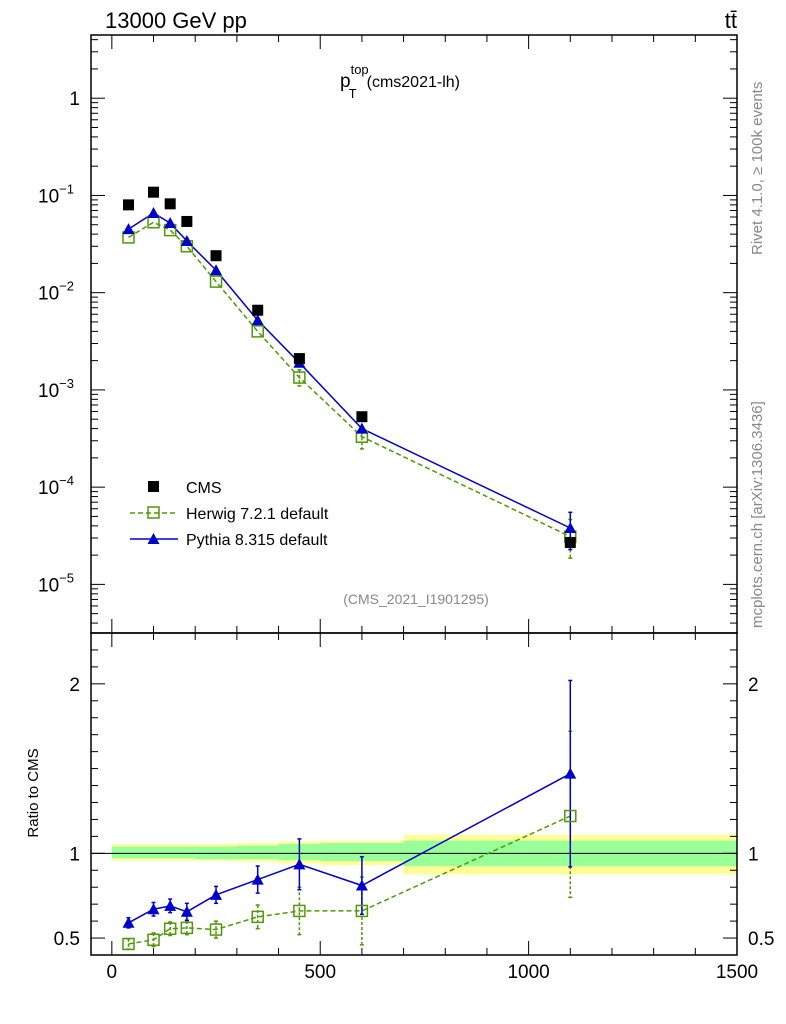 The width and height of the screenshot is (786, 1024). What do you see at coordinates (528, 972) in the screenshot?
I see `x-tick-label: 1000` at bounding box center [528, 972].